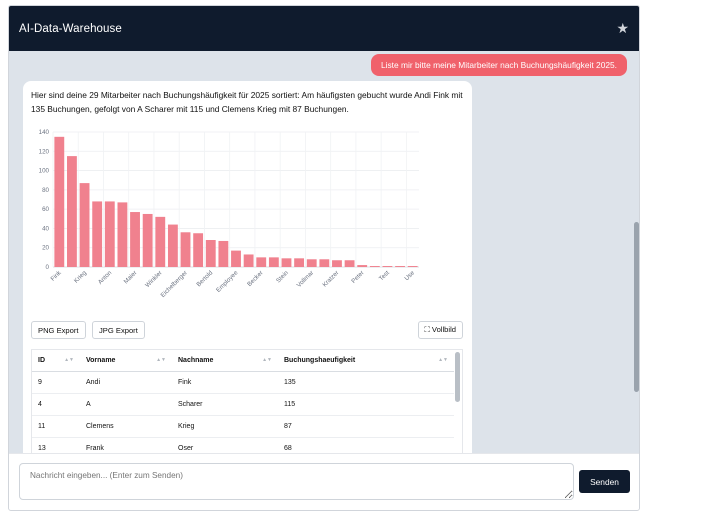  Describe the element at coordinates (126, 361) in the screenshot. I see `column-header-vorname: Vorname ▲▼` at that location.